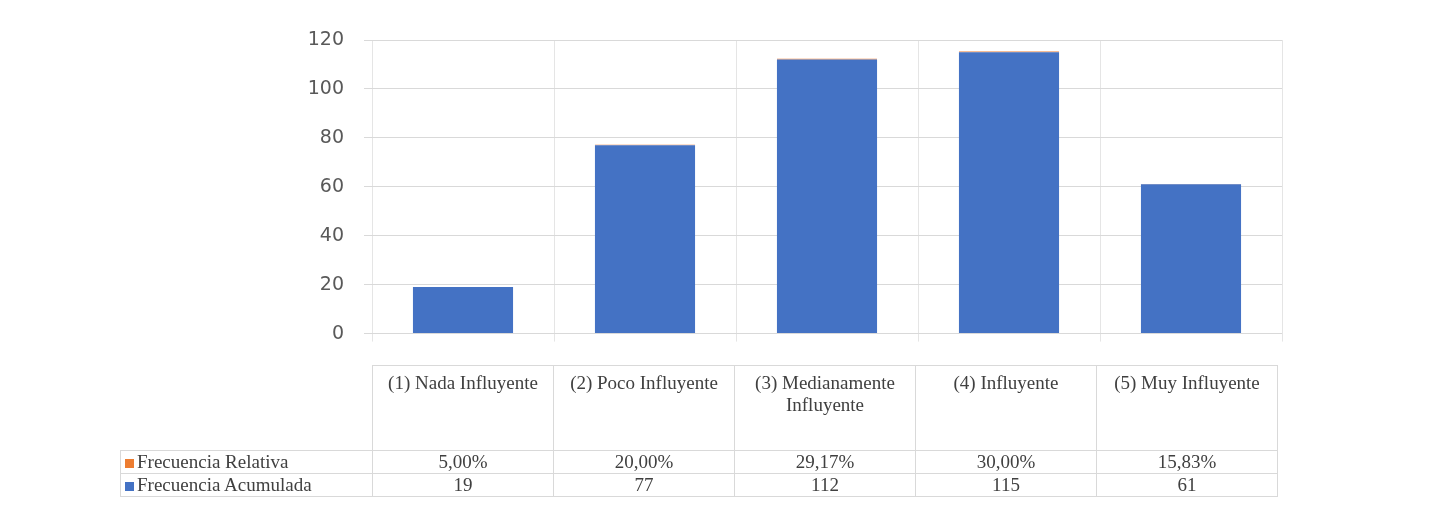  I want to click on y-tick-label: 120, so click(325, 37).